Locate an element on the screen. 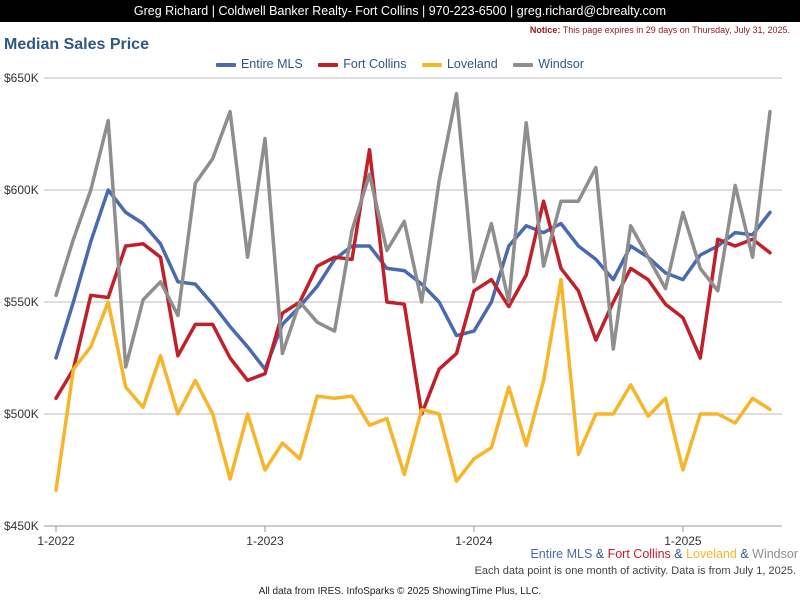 The width and height of the screenshot is (800, 600). summary-loveland: Loveland is located at coordinates (711, 554).